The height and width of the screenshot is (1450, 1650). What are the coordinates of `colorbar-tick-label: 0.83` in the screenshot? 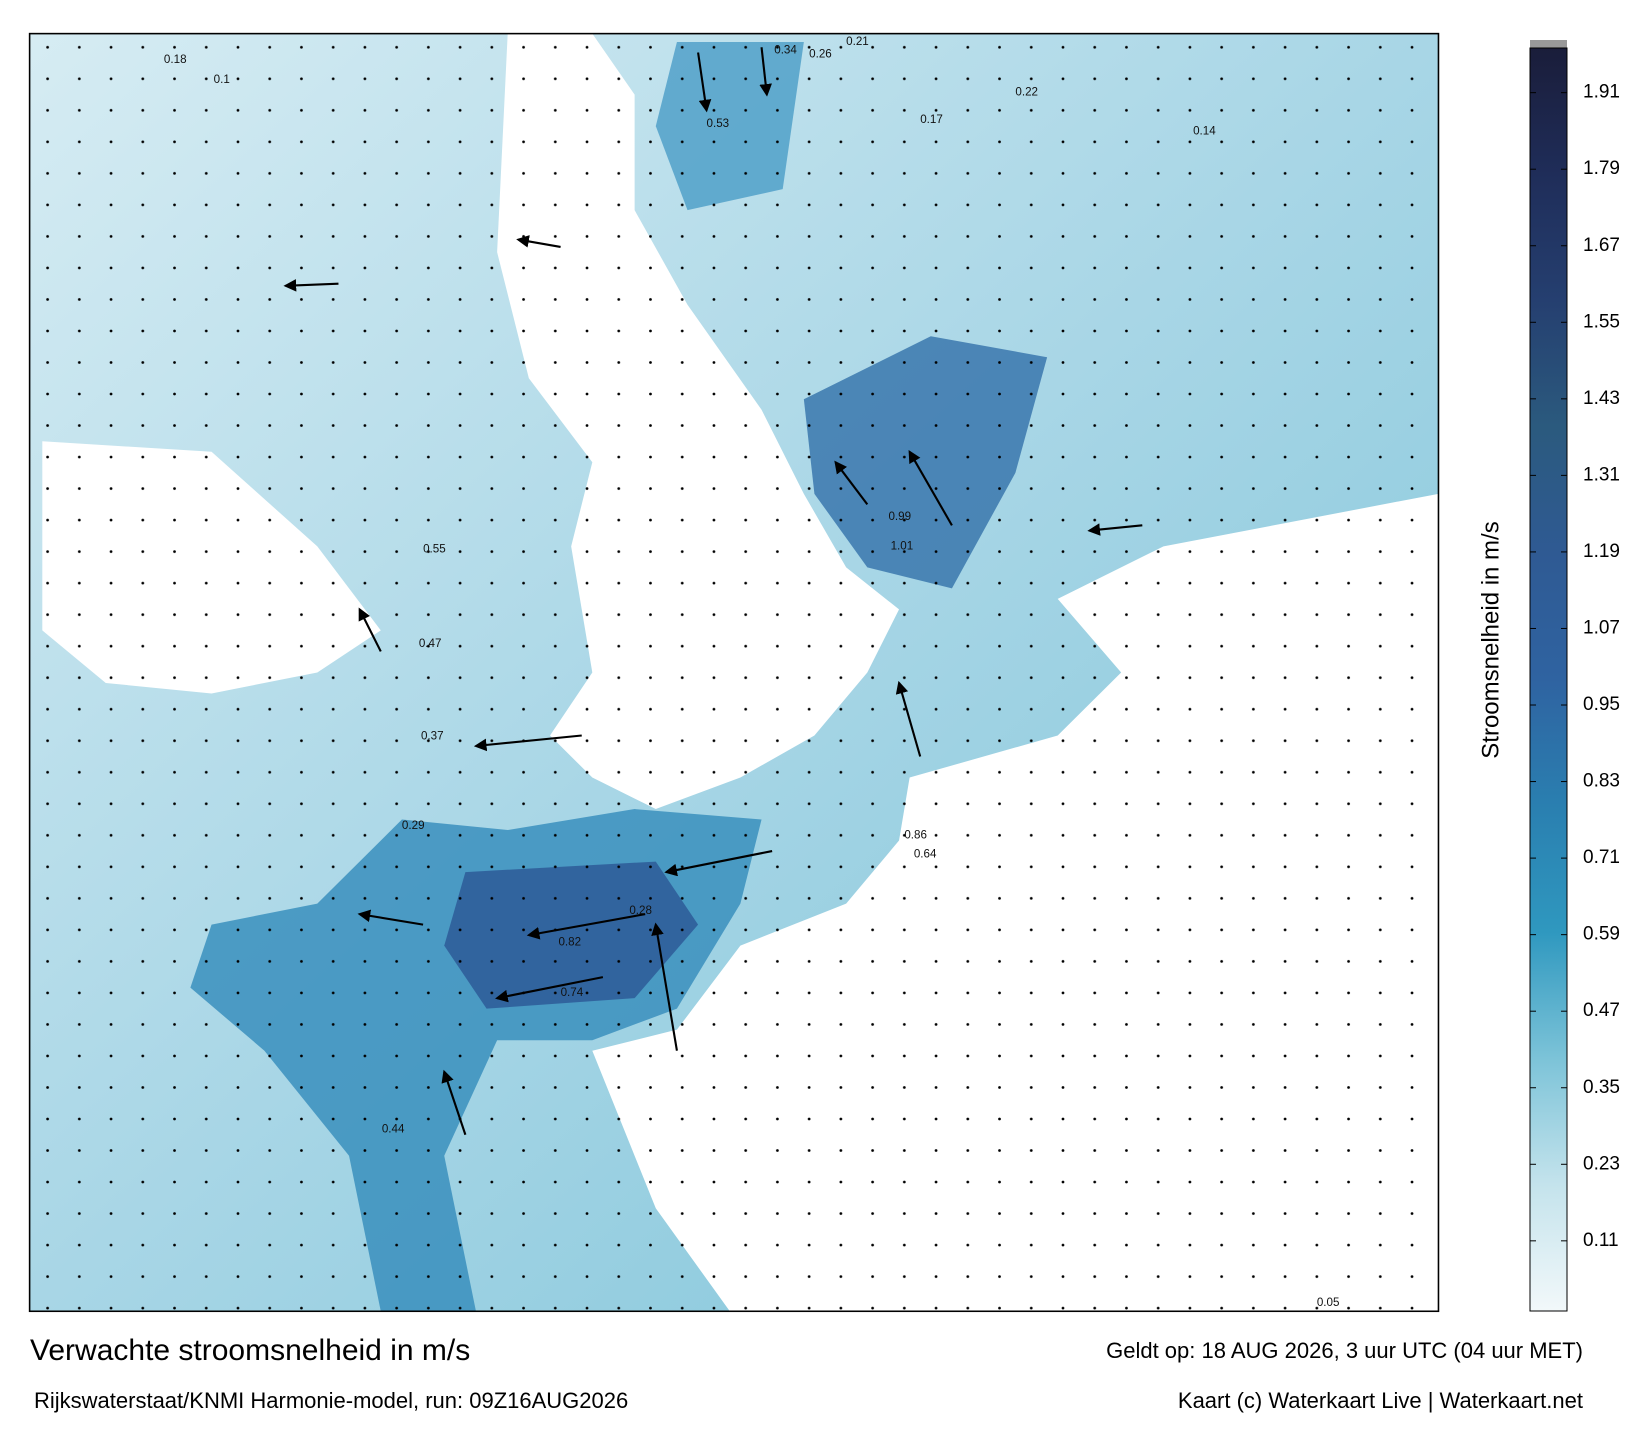 It's located at (1601, 781).